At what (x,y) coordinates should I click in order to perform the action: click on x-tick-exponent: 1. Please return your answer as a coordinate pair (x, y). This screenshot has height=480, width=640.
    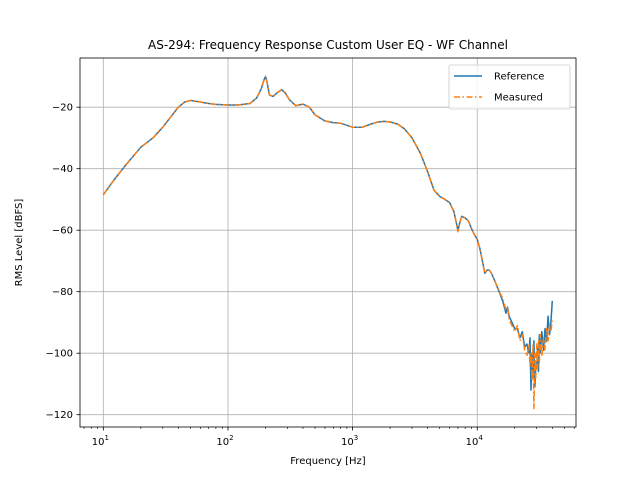
    Looking at the image, I should click on (106, 438).